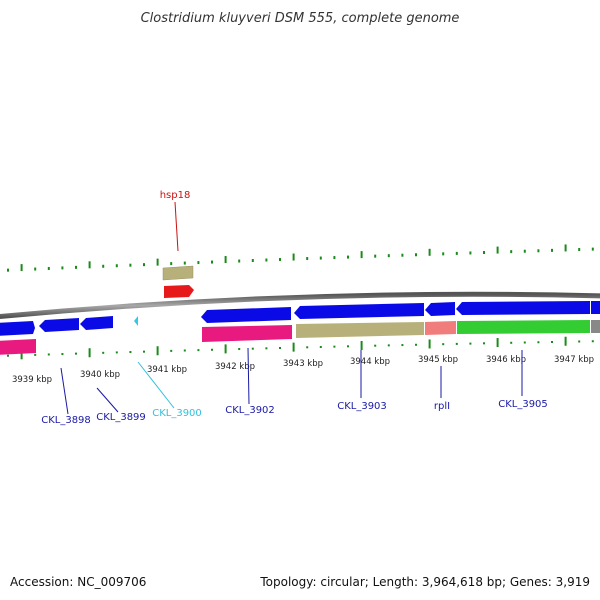 The image size is (600, 600). I want to click on kbp-label: 3945 kbp, so click(438, 360).